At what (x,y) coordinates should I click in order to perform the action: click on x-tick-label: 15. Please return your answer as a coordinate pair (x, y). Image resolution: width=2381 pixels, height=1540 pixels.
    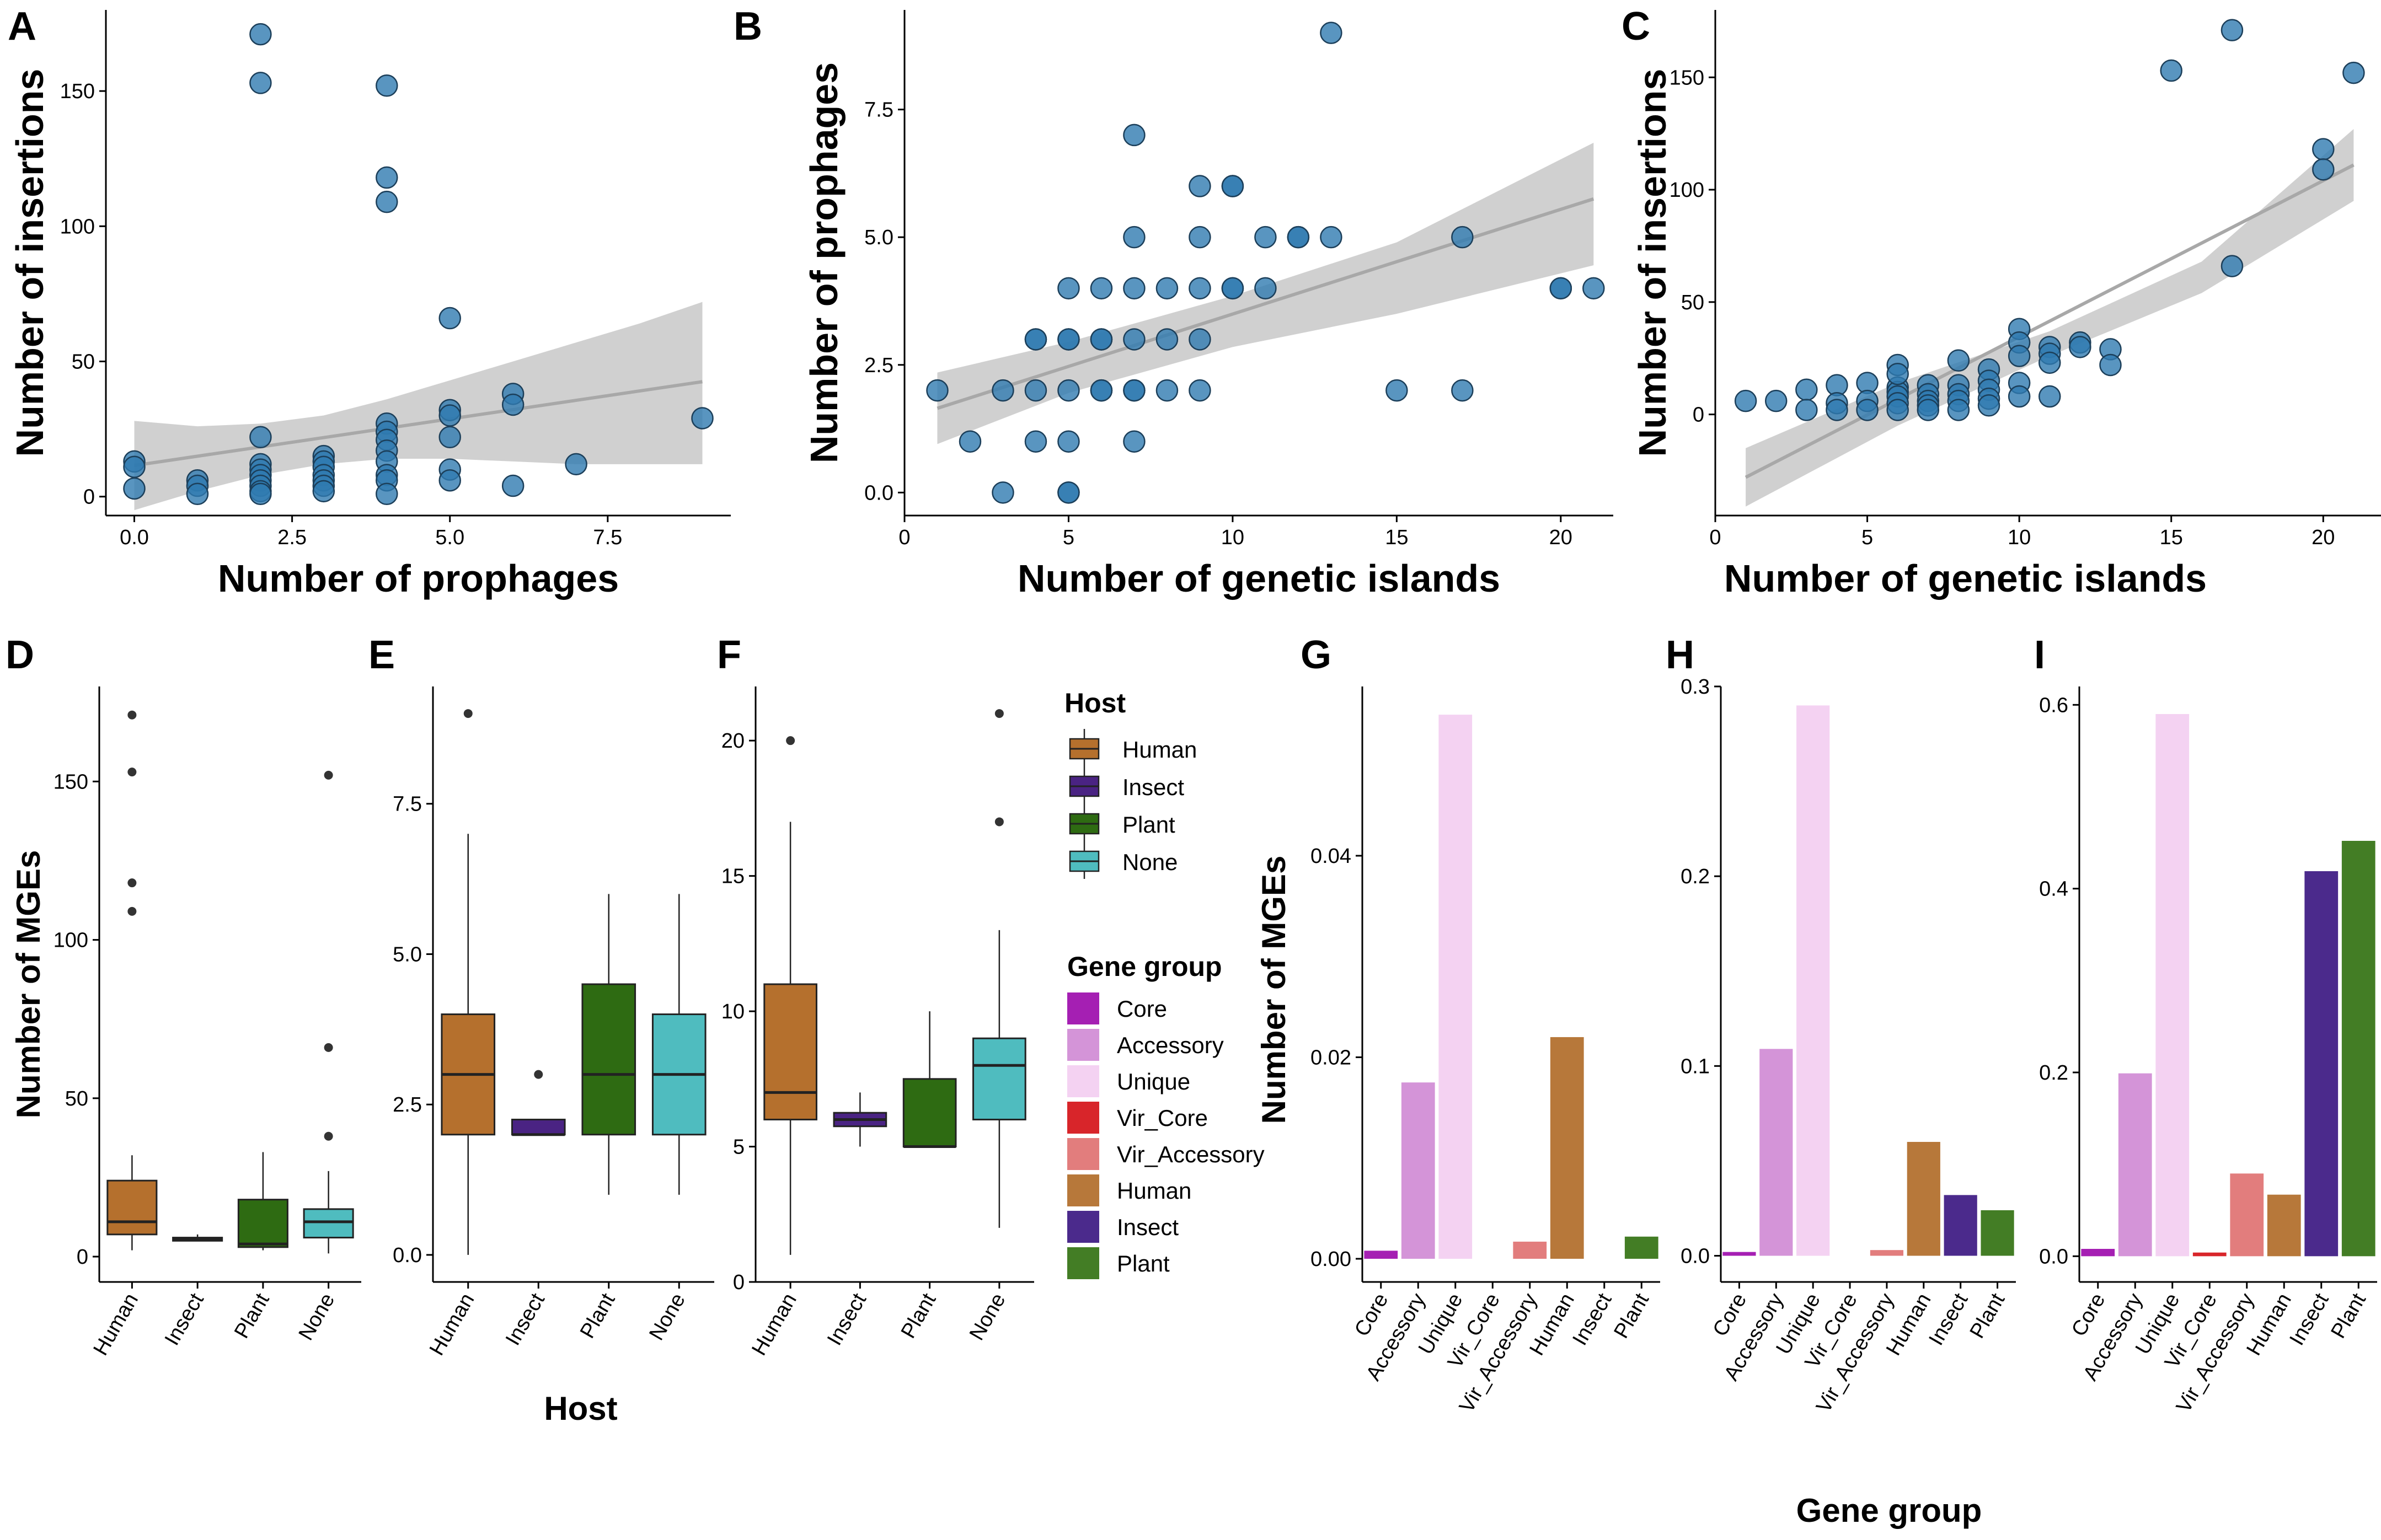
    Looking at the image, I should click on (1396, 537).